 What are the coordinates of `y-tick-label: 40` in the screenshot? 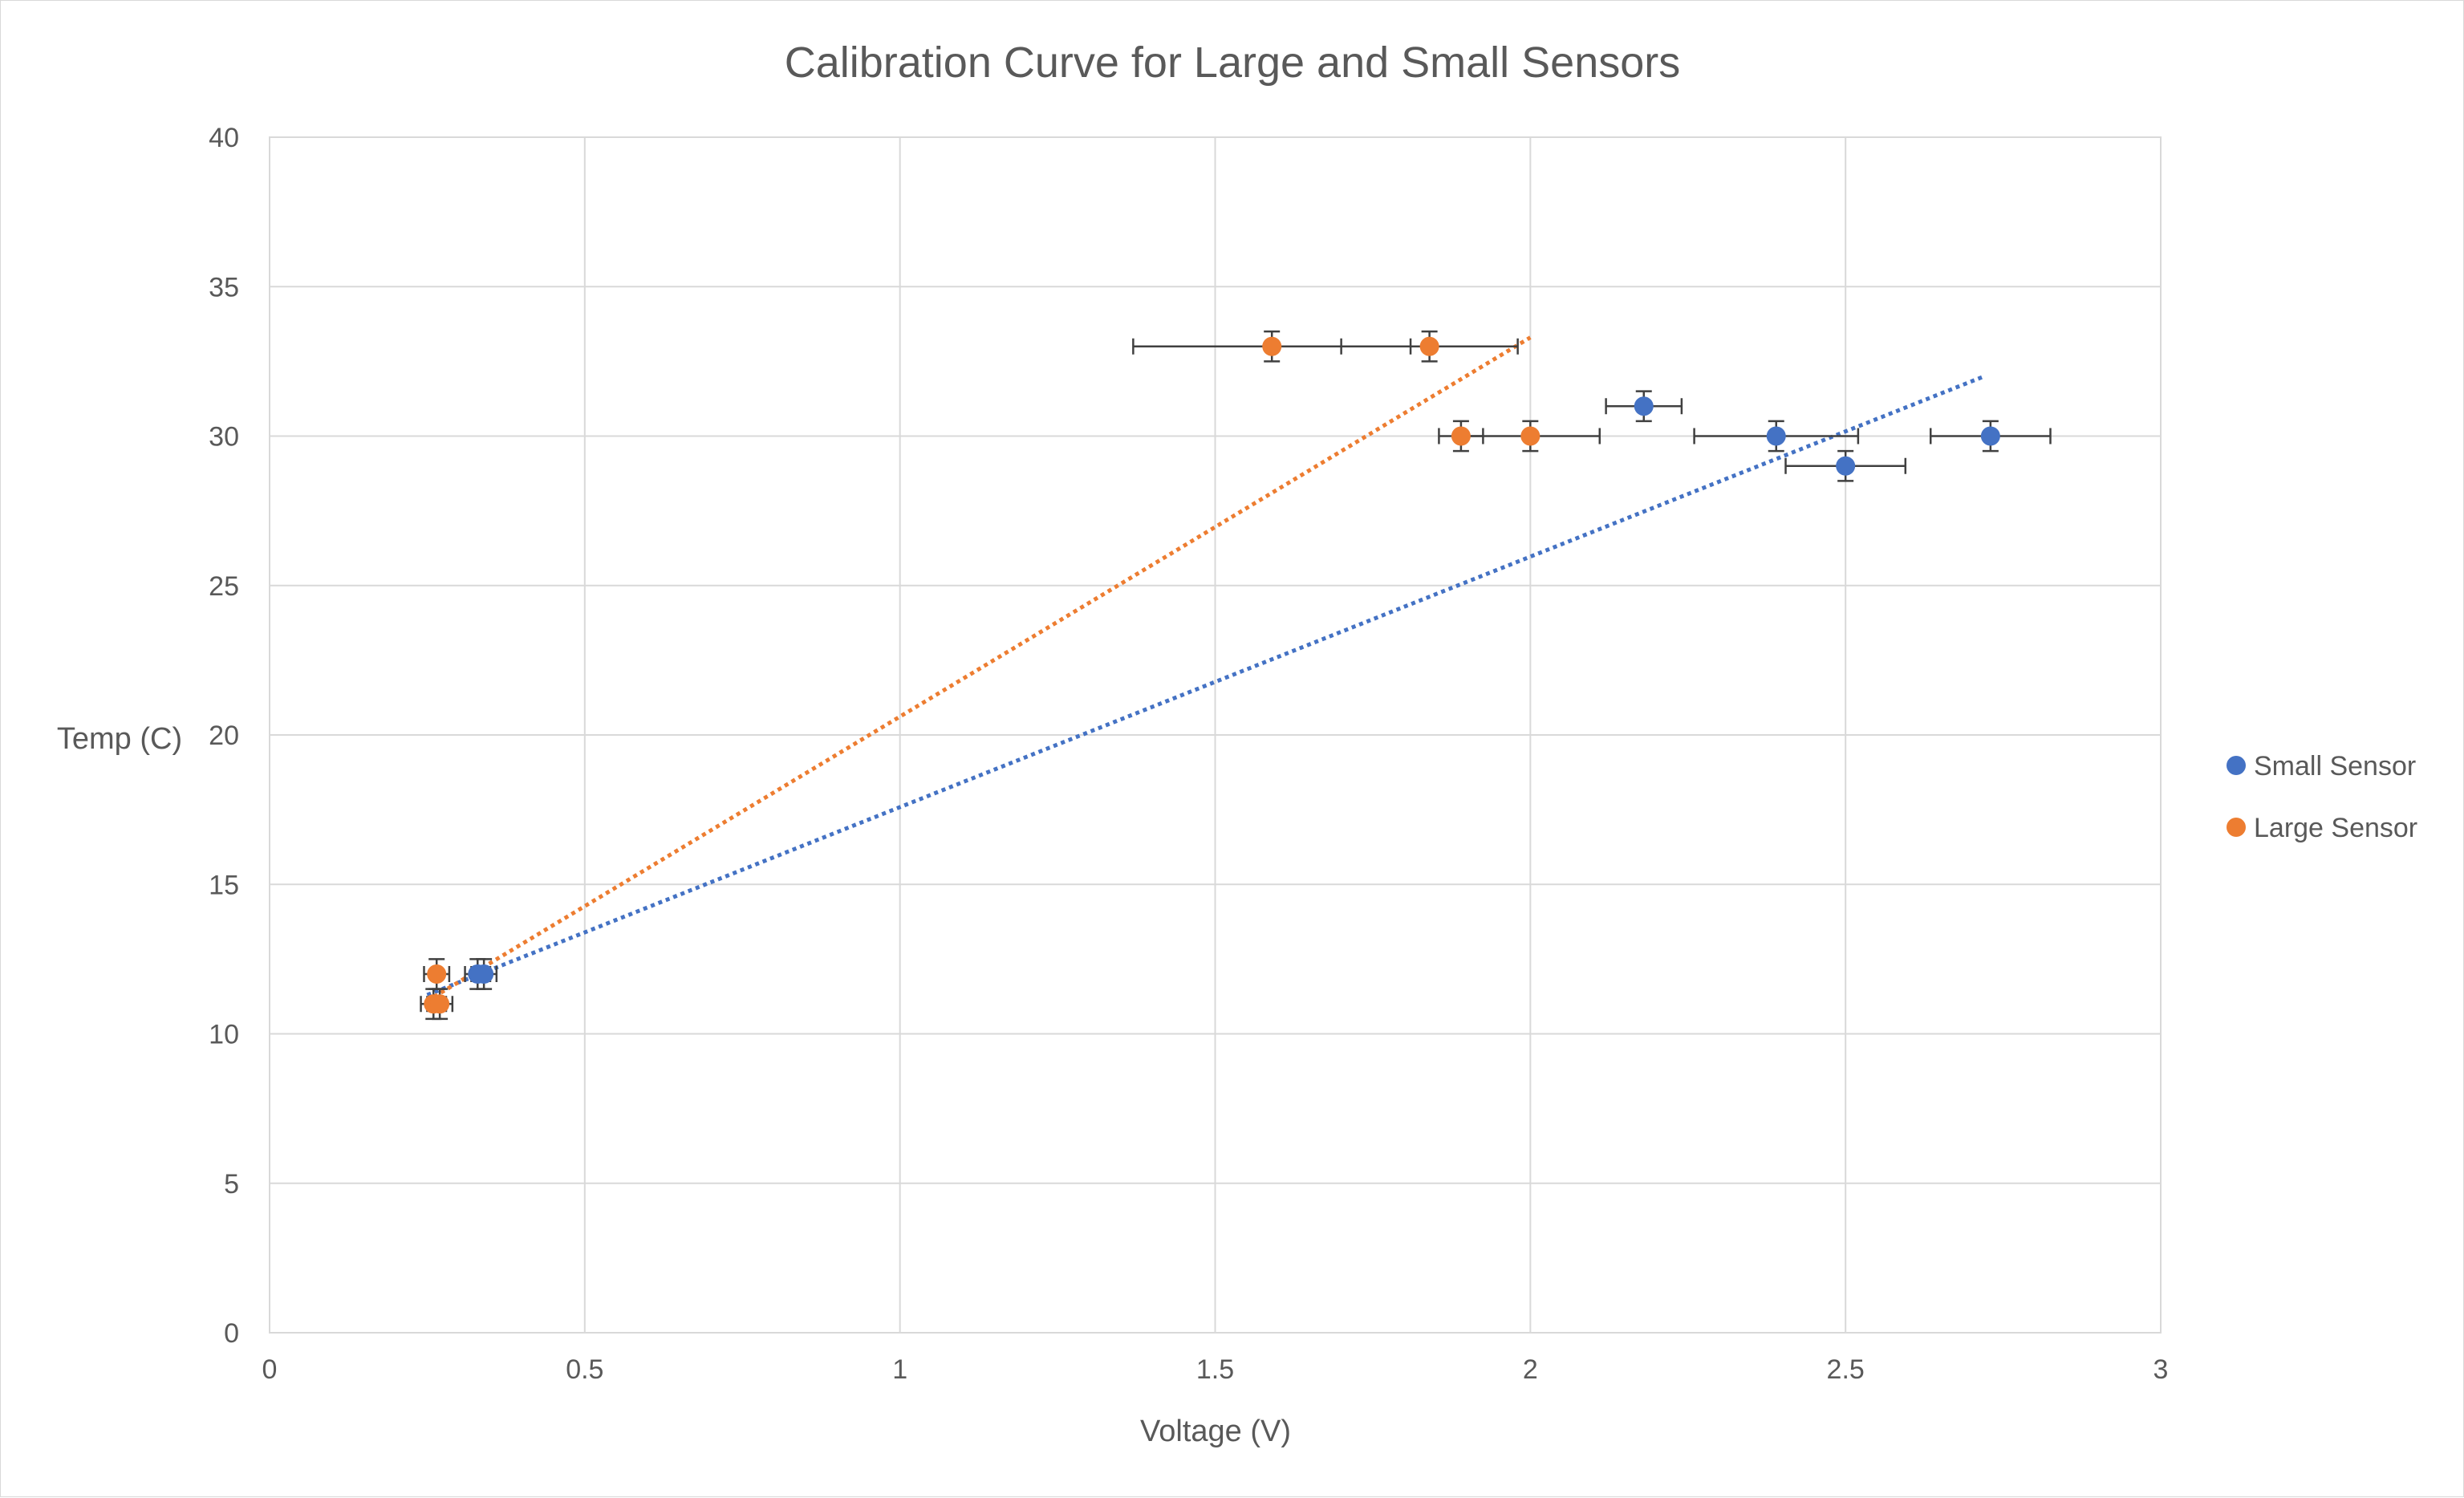 It's located at (224, 138).